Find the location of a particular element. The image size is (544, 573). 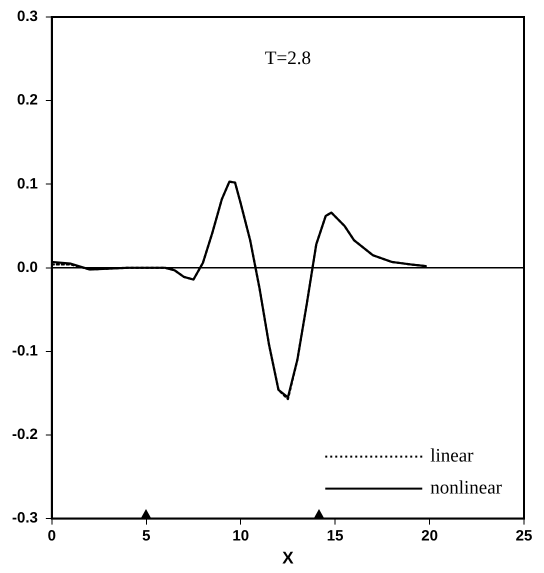

x-tick-label: 15 is located at coordinates (335, 536).